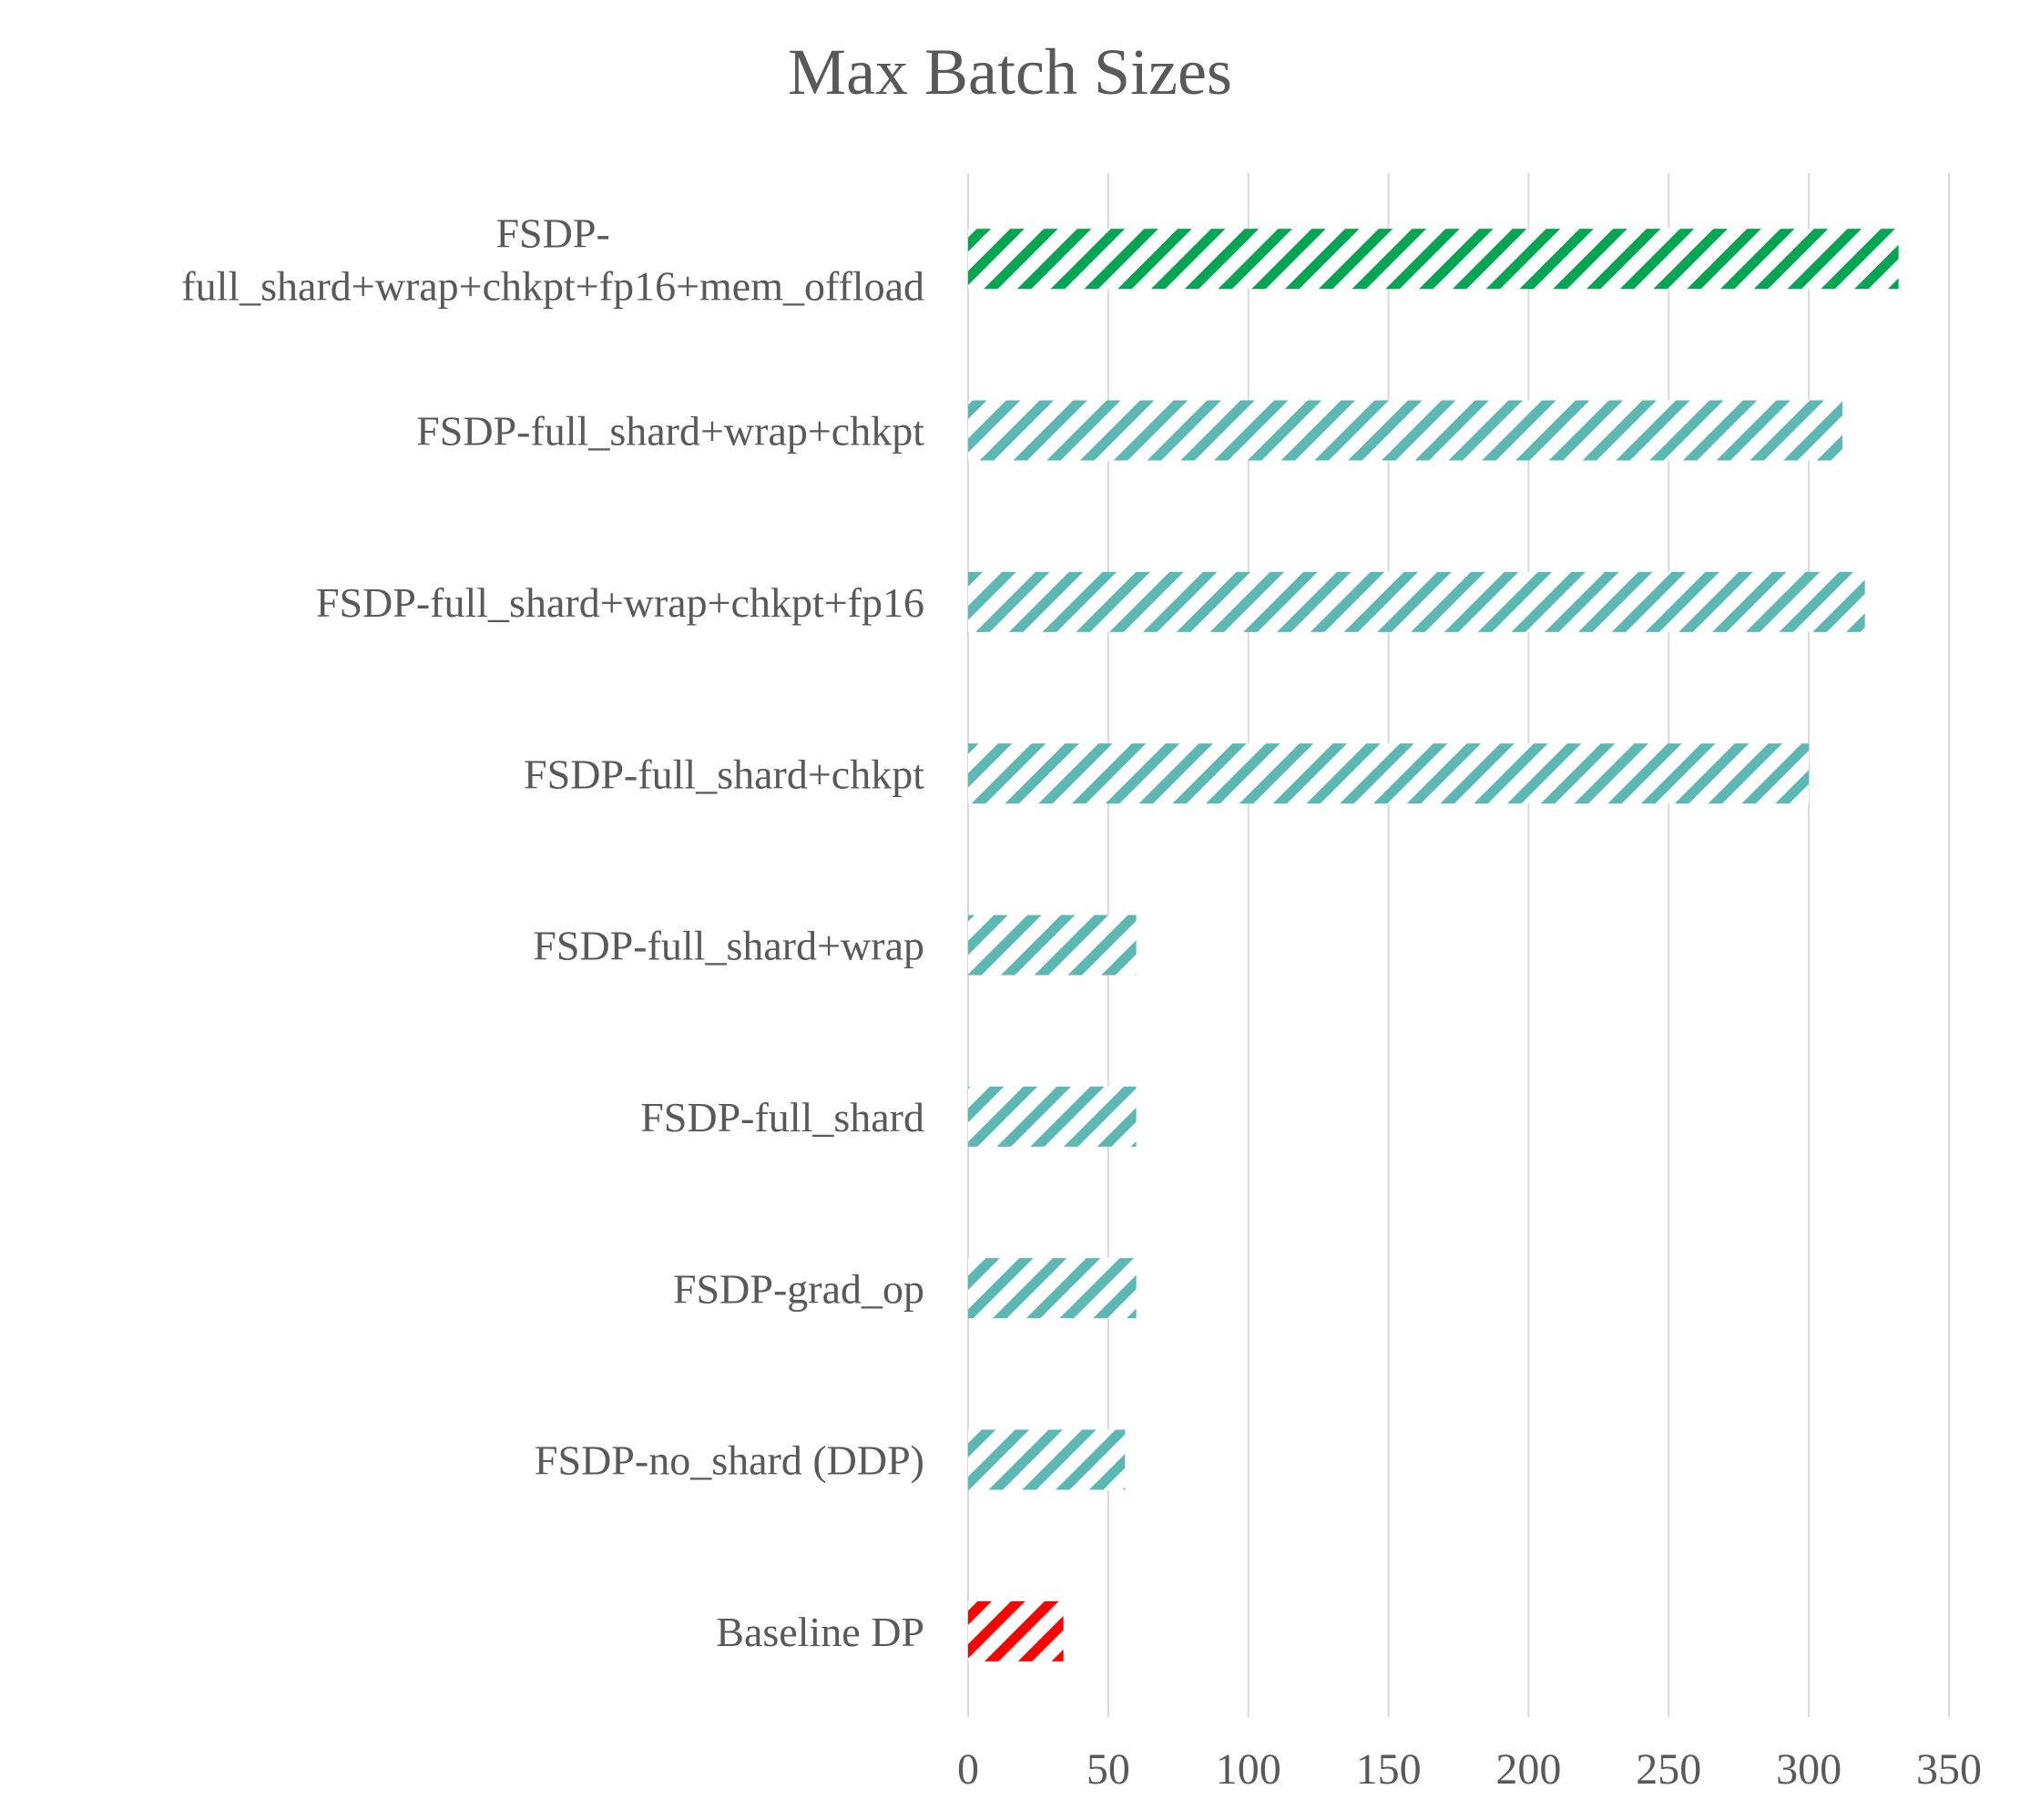  Describe the element at coordinates (1248, 1770) in the screenshot. I see `x-tick-label: 100` at that location.